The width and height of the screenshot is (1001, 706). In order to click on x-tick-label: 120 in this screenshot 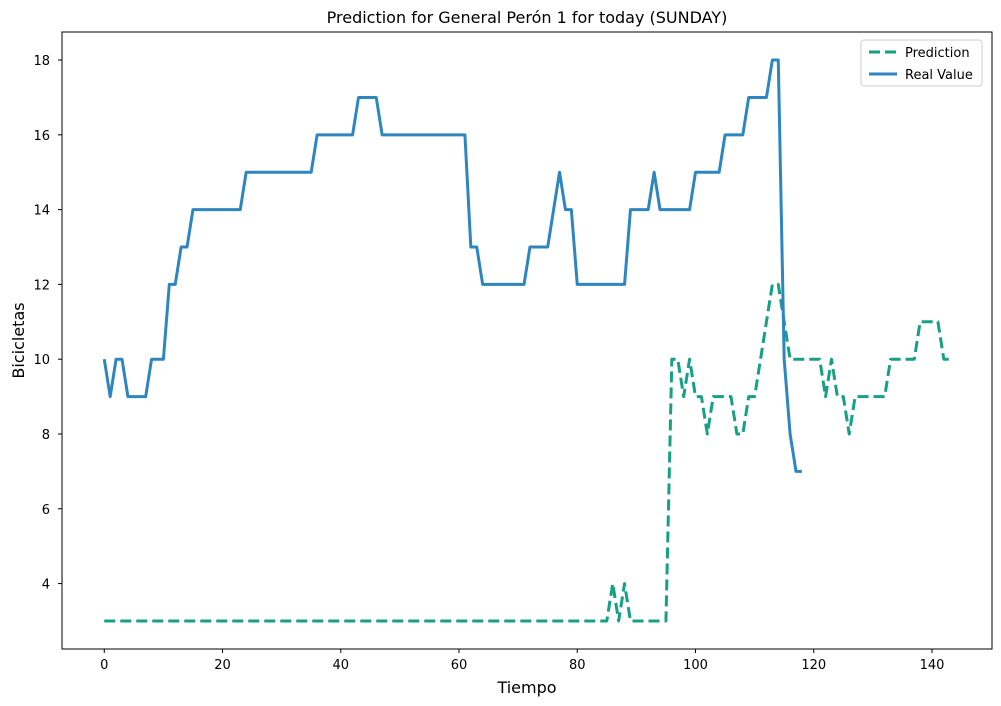, I will do `click(813, 665)`.